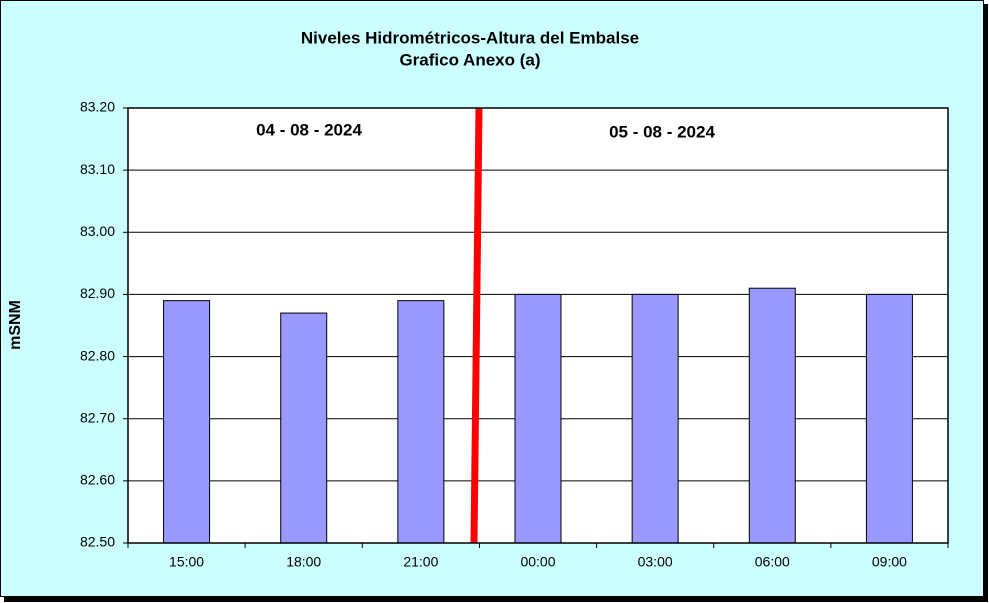 The height and width of the screenshot is (603, 989). What do you see at coordinates (469, 59) in the screenshot?
I see `chart-subtitle: Grafico Anexo (a)` at bounding box center [469, 59].